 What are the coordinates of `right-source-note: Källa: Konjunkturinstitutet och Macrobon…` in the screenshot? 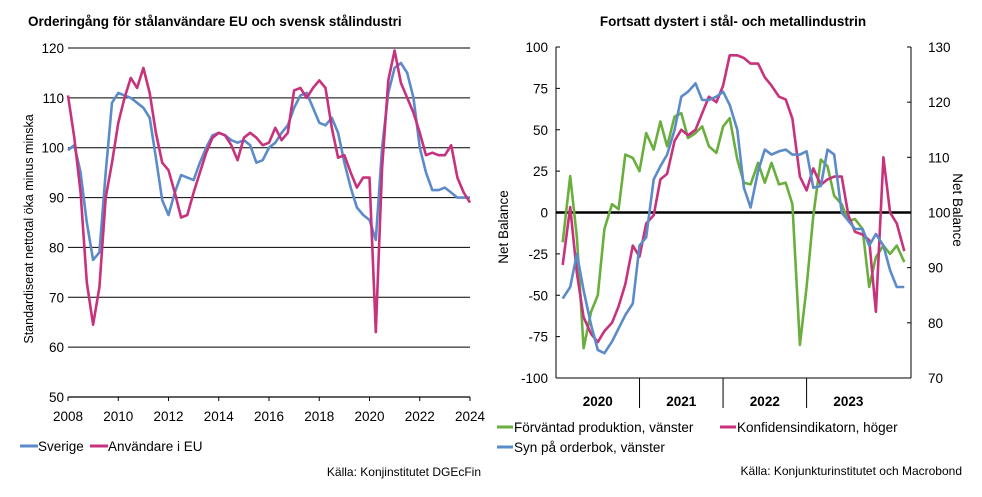 It's located at (851, 471).